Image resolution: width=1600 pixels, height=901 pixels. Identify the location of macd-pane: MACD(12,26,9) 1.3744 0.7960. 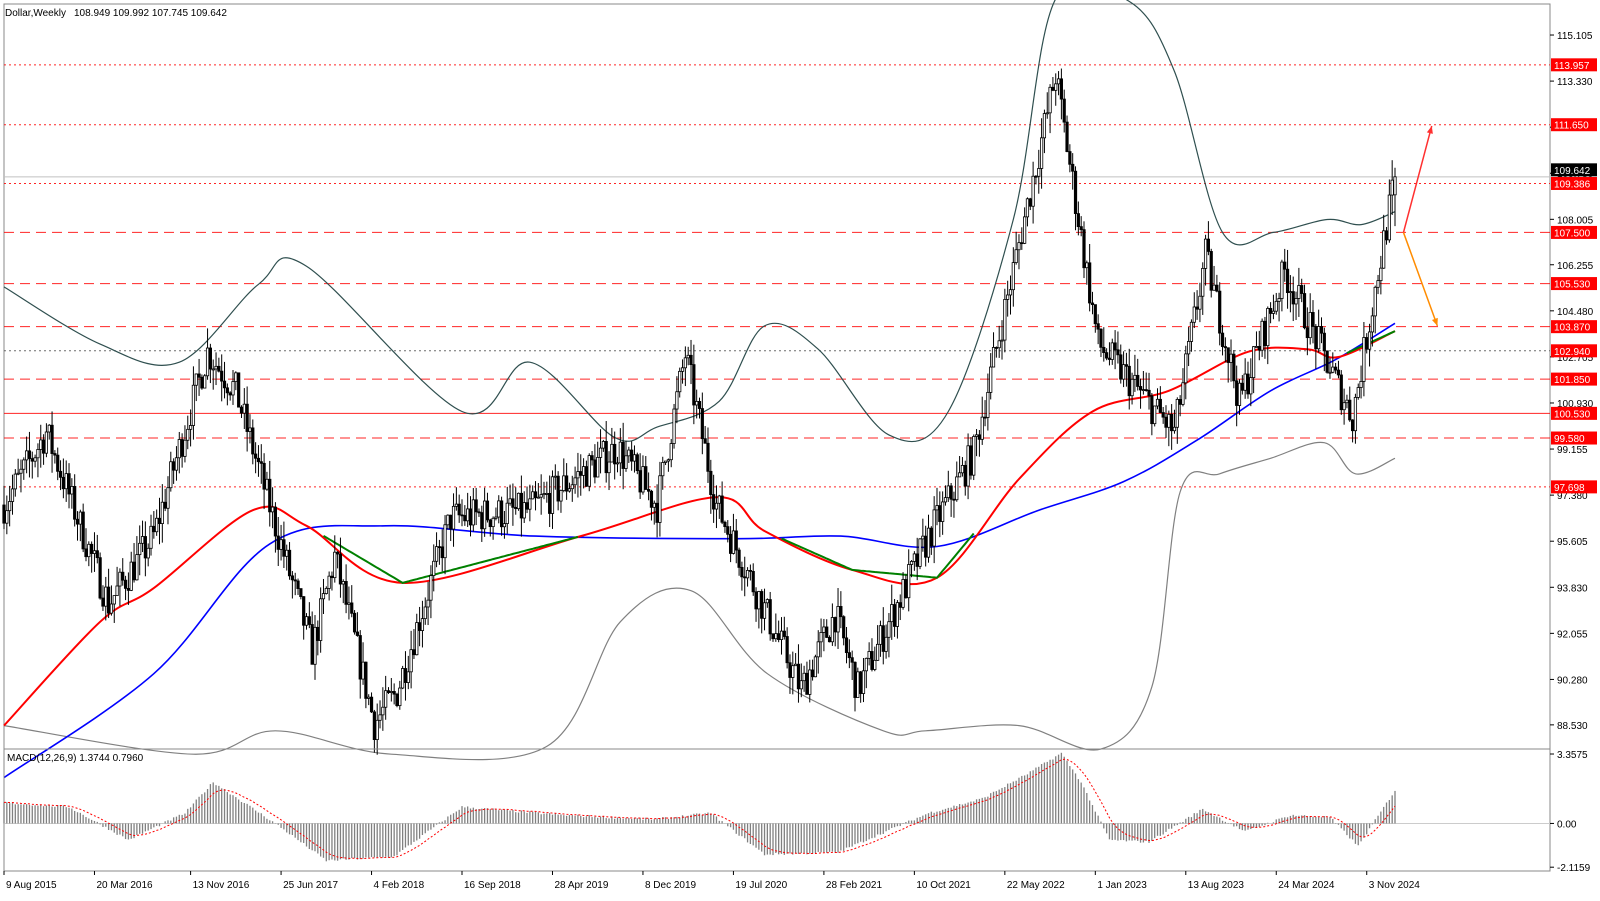
(777, 810).